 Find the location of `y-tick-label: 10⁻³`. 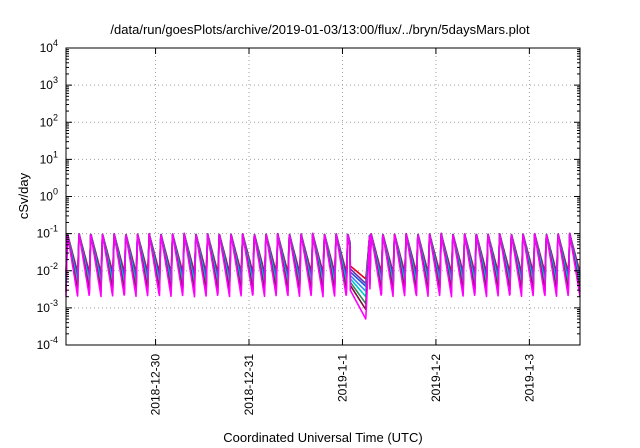

y-tick-label: 10⁻³ is located at coordinates (47, 306).